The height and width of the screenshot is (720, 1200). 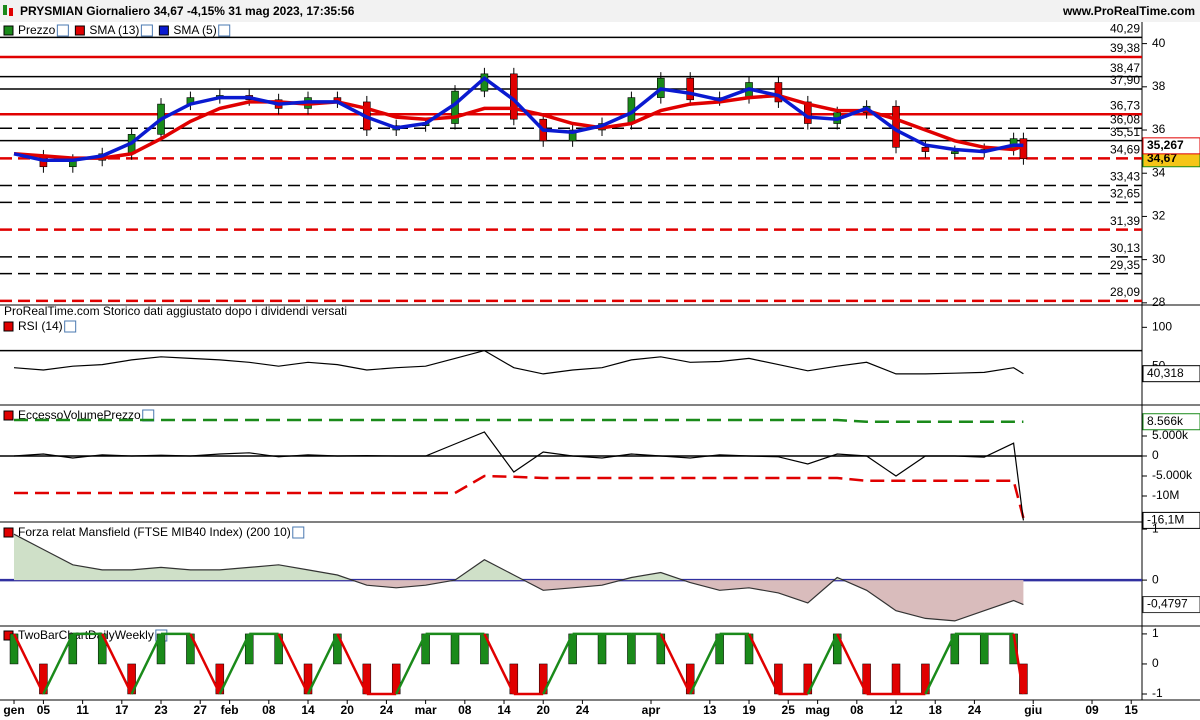 I want to click on level-label: 33,43, so click(x=1125, y=177).